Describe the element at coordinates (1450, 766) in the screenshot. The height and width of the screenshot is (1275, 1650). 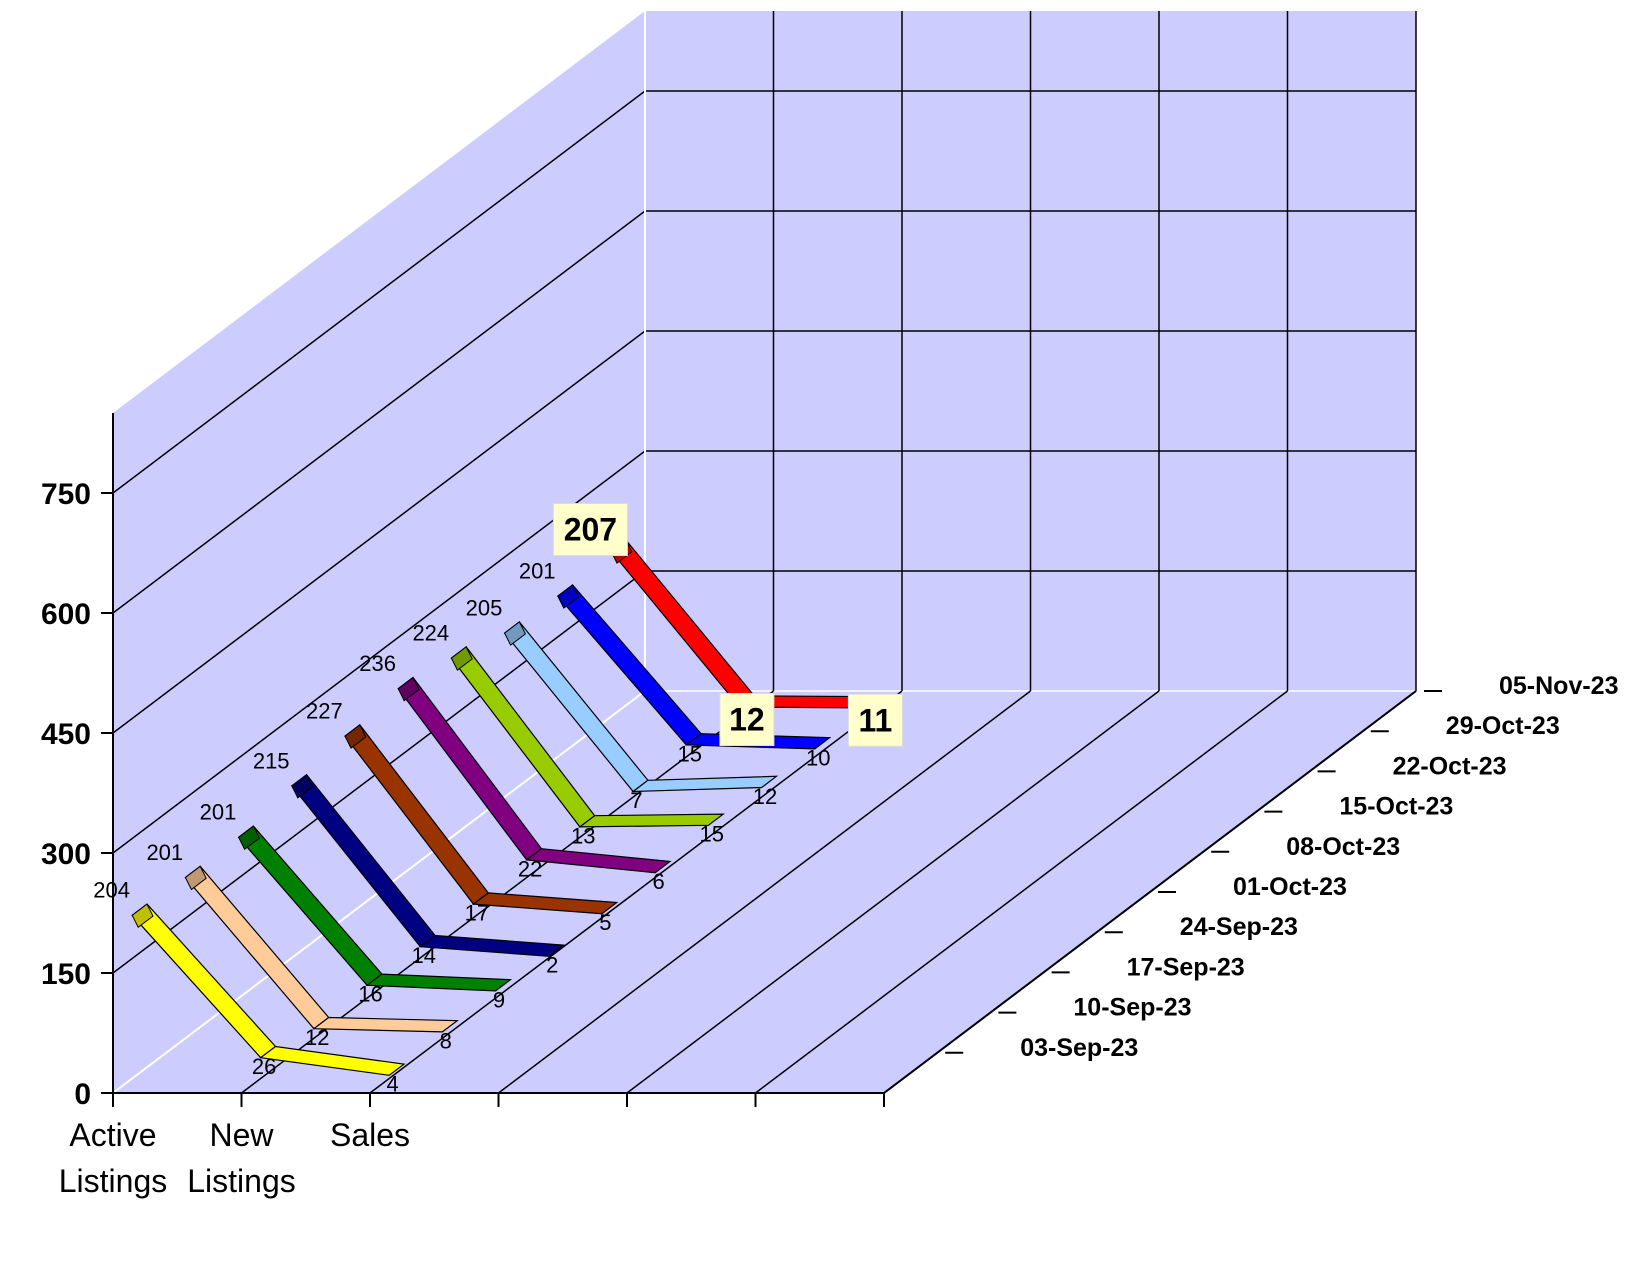
I see `z-tick-label: 22-Oct-23` at that location.